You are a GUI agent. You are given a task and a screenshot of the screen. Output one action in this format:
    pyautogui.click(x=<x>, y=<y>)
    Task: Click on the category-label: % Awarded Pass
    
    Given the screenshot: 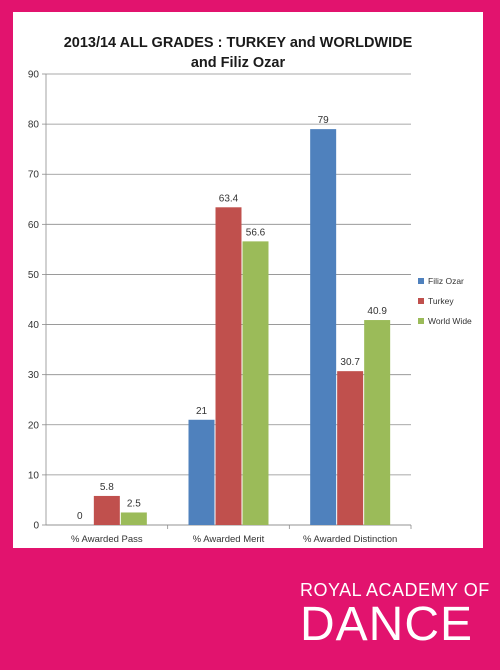 What is the action you would take?
    pyautogui.click(x=107, y=539)
    